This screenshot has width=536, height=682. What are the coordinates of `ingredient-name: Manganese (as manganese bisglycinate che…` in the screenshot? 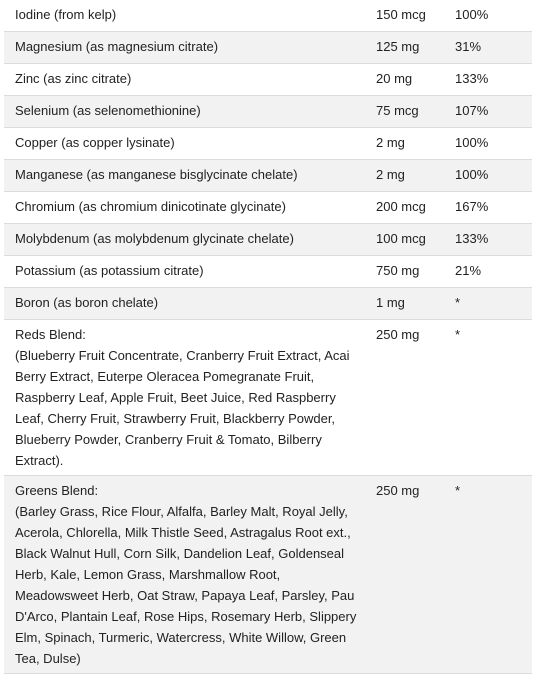 It's located at (156, 174).